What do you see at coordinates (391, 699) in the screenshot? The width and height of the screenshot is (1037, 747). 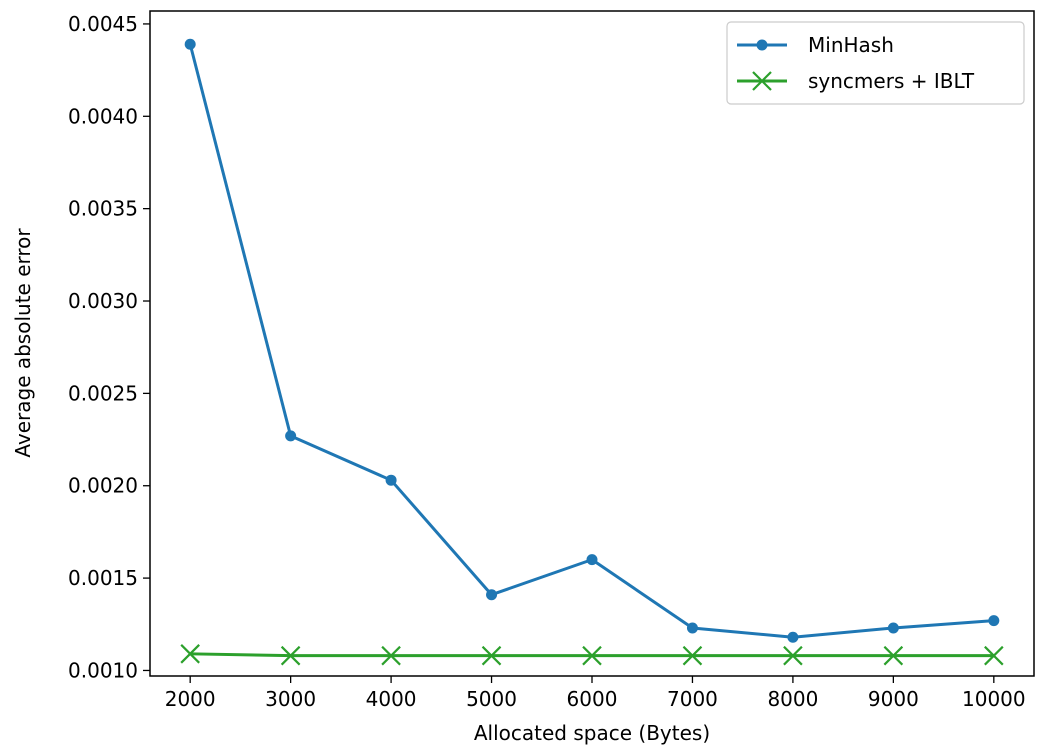 I see `x-tick-label: 4000` at bounding box center [391, 699].